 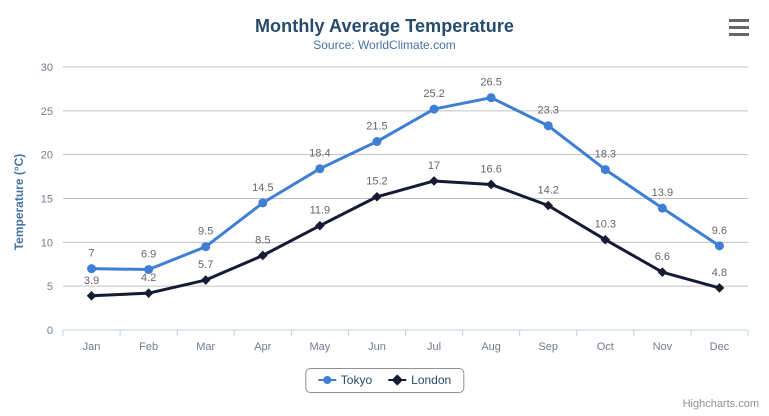 What do you see at coordinates (262, 188) in the screenshot?
I see `data-label: 14.5` at bounding box center [262, 188].